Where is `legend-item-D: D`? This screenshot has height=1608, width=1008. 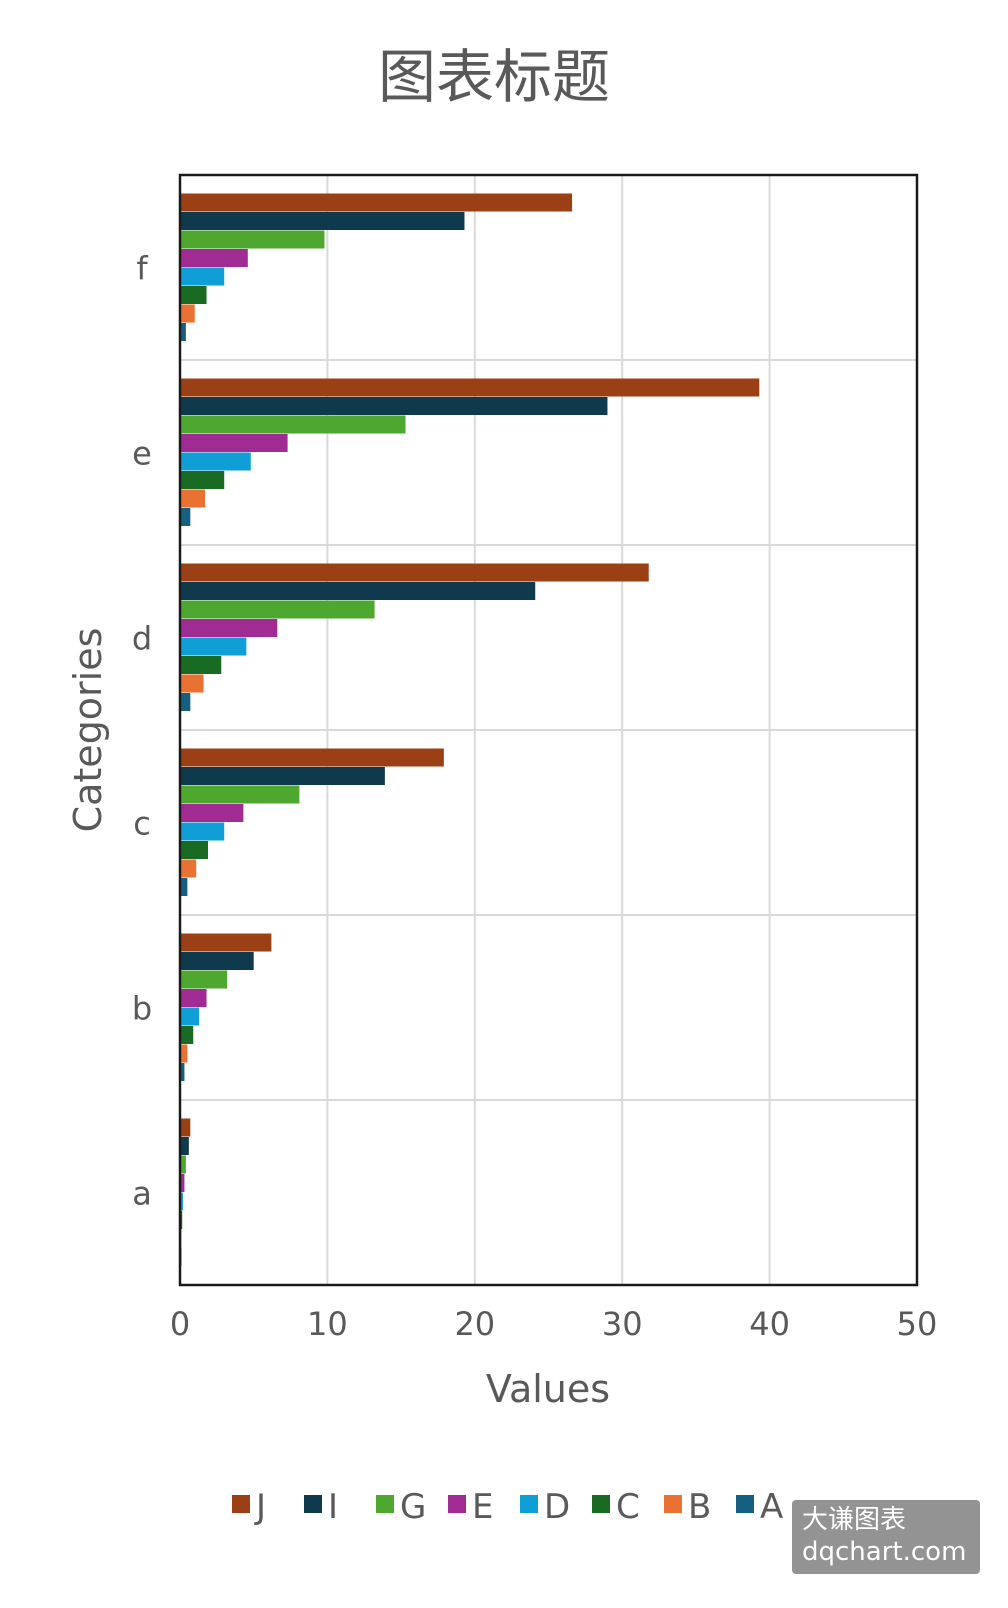
legend-item-D: D is located at coordinates (545, 1507).